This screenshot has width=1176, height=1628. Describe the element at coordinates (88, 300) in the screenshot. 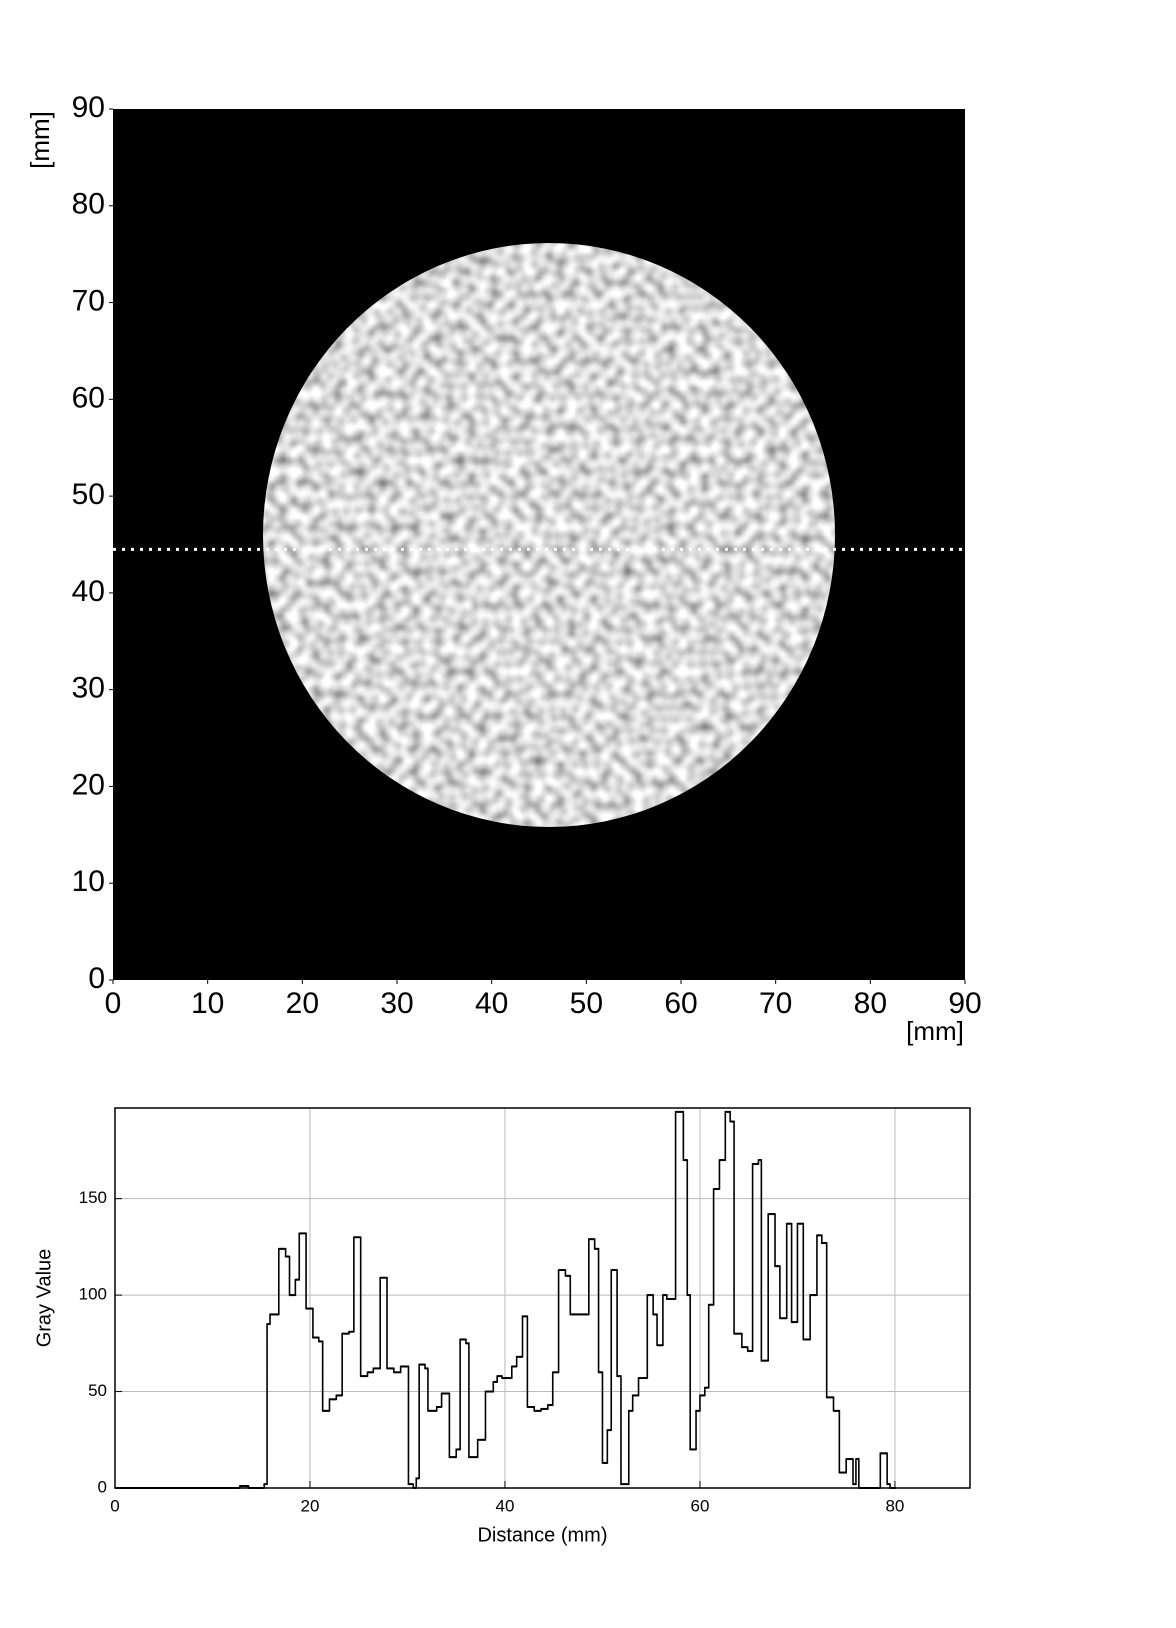

I see `y-tick-label: 70` at that location.